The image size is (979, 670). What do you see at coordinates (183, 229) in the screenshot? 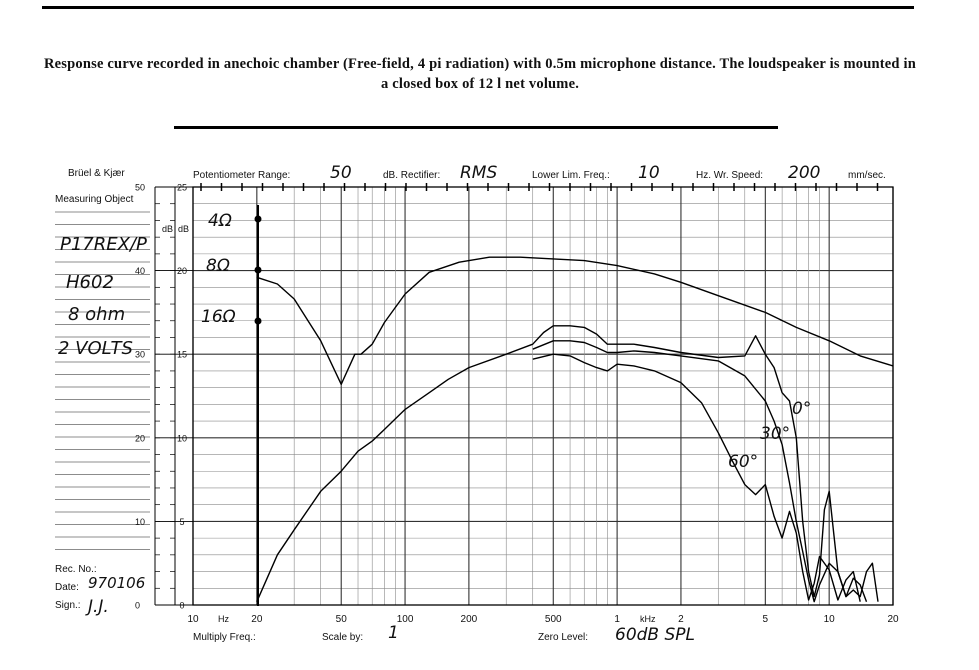
I see `db-unit-inner: dB` at bounding box center [183, 229].